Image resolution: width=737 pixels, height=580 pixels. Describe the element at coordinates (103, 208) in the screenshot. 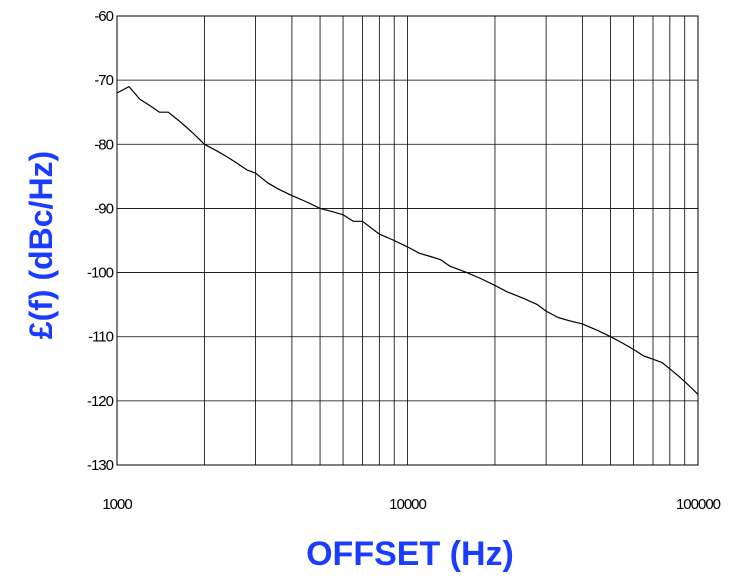

I see `y-tick-label: -90` at that location.